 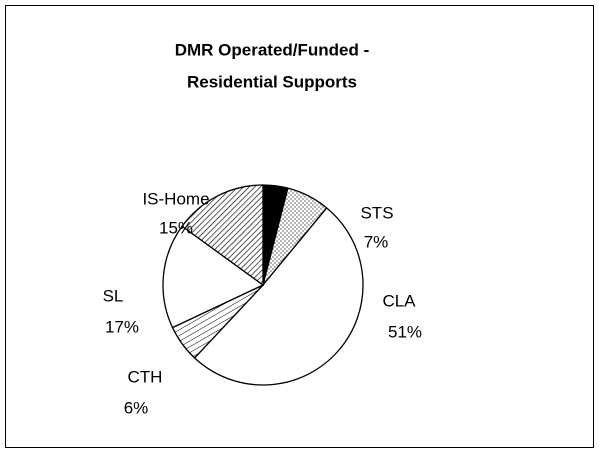 I want to click on slice-value-label: 7%, so click(x=376, y=241).